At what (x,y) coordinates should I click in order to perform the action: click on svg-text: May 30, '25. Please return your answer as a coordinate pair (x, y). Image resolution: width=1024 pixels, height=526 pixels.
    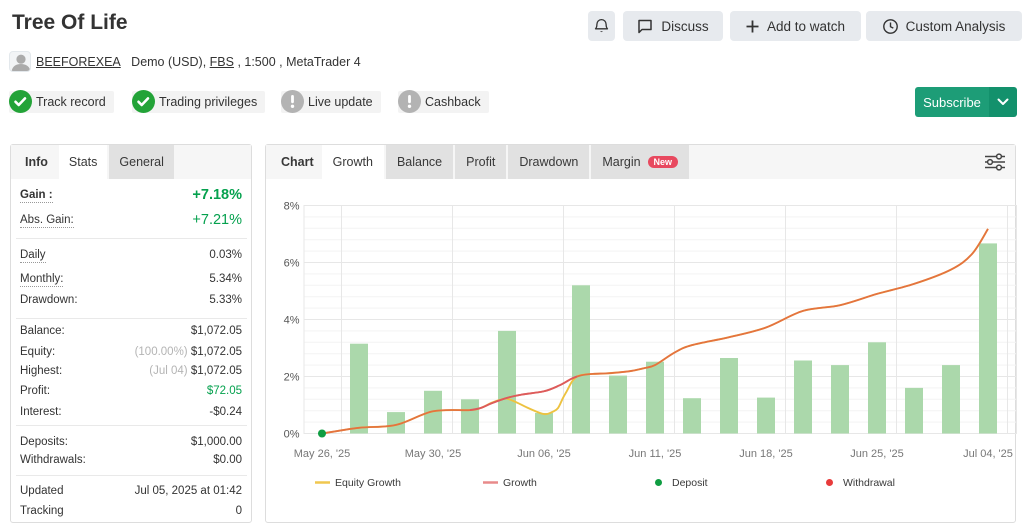
    Looking at the image, I should click on (433, 454).